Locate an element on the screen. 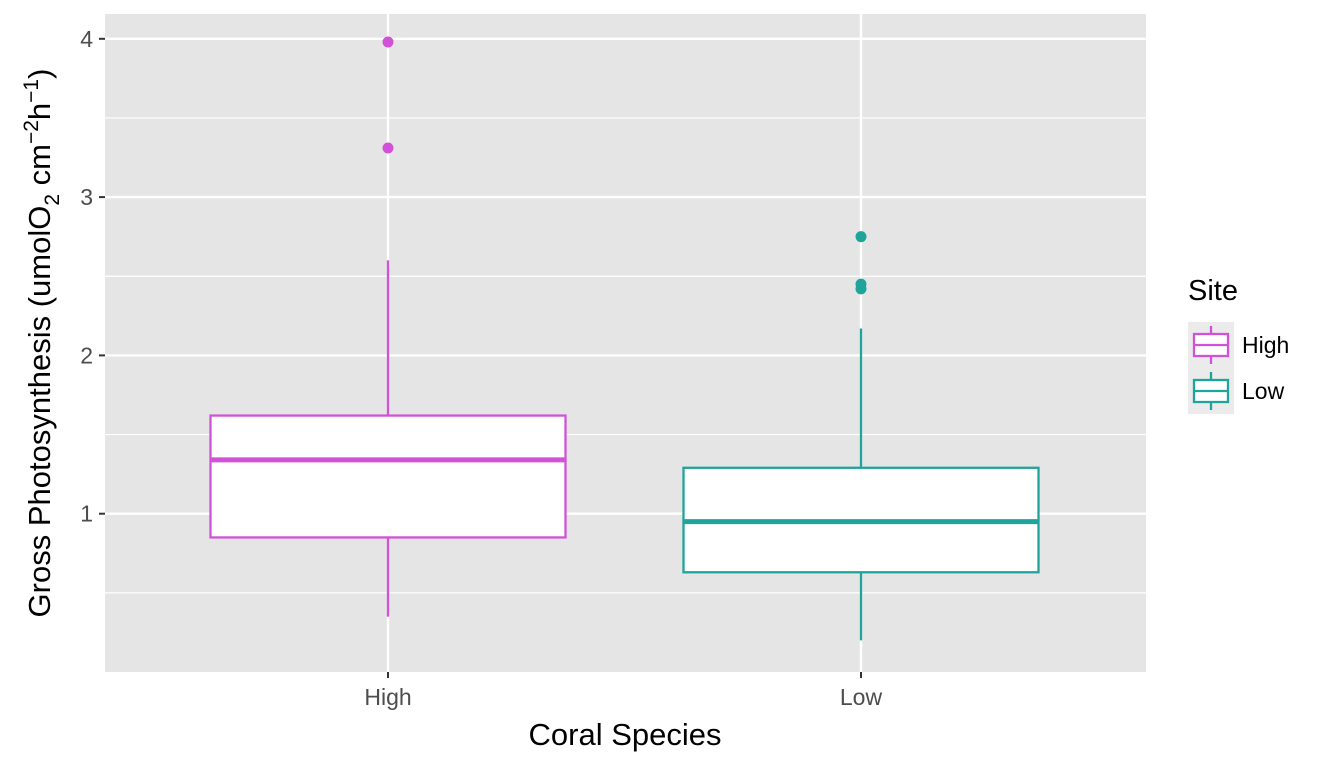 Image resolution: width=1344 pixels, height=768 pixels. y-axis-title-suffix: ) is located at coordinates (39, 74).